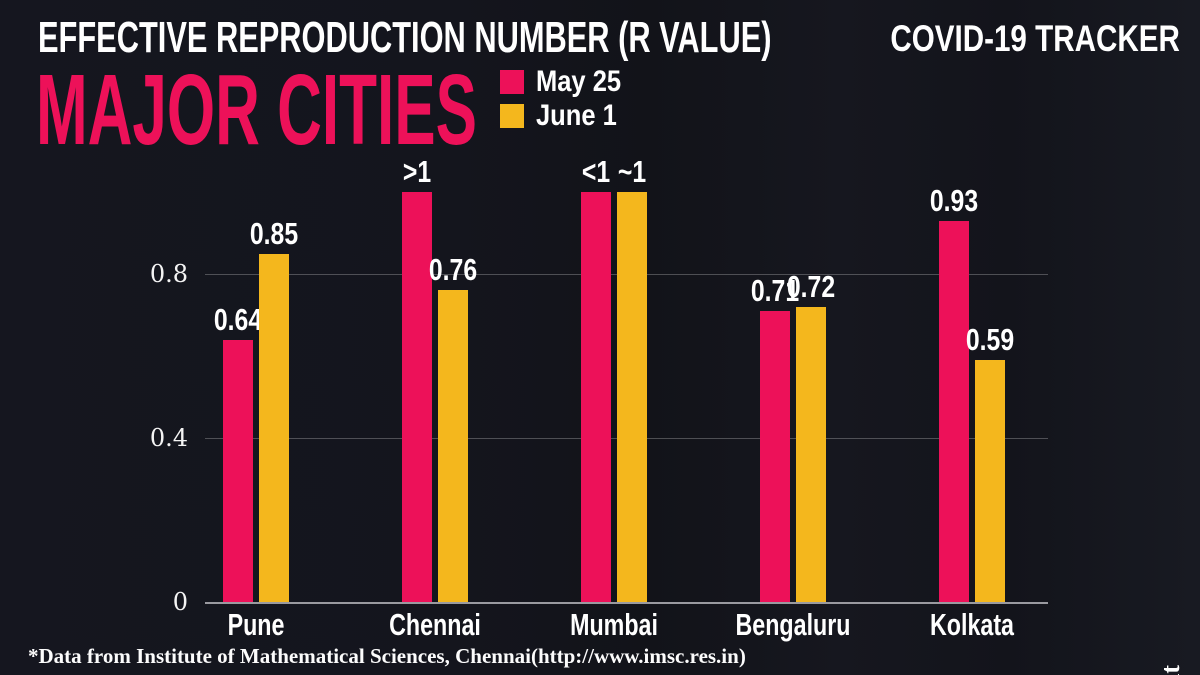 Image resolution: width=1200 pixels, height=675 pixels. I want to click on value-label-bengaluru-june1: 0.72, so click(811, 286).